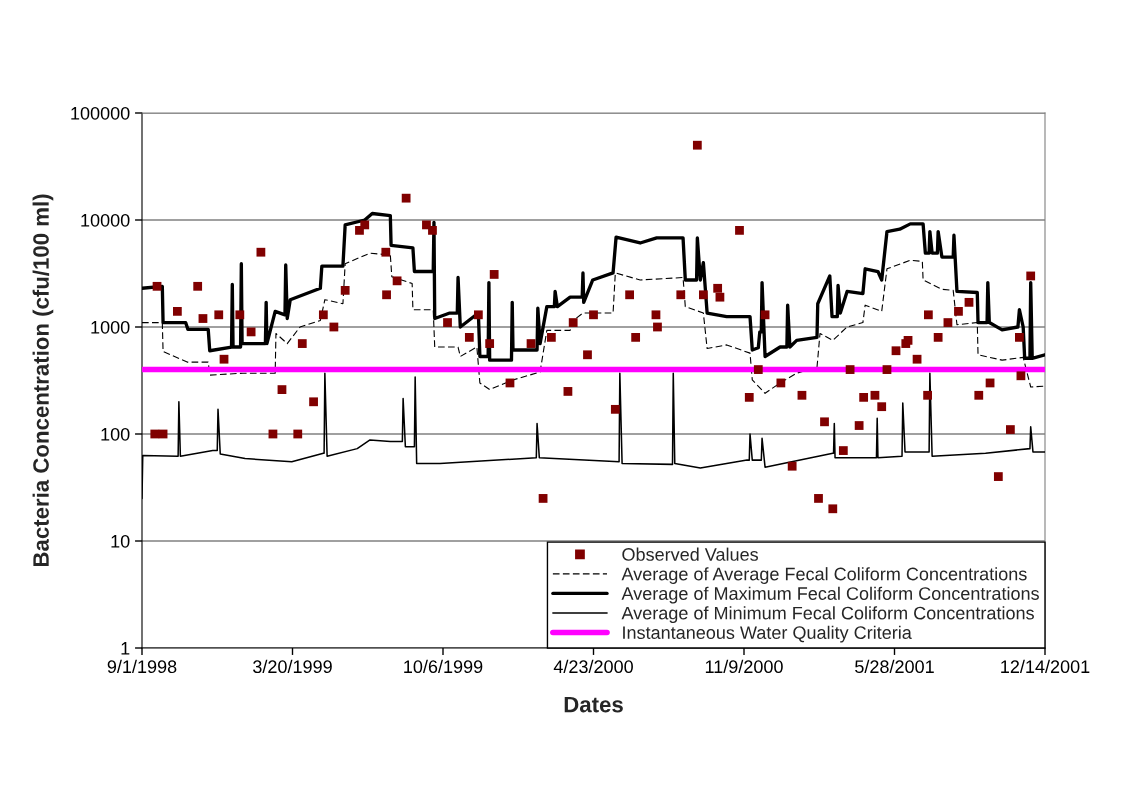 The image size is (1127, 799). I want to click on x-tick-label: 10/6/1999, so click(443, 666).